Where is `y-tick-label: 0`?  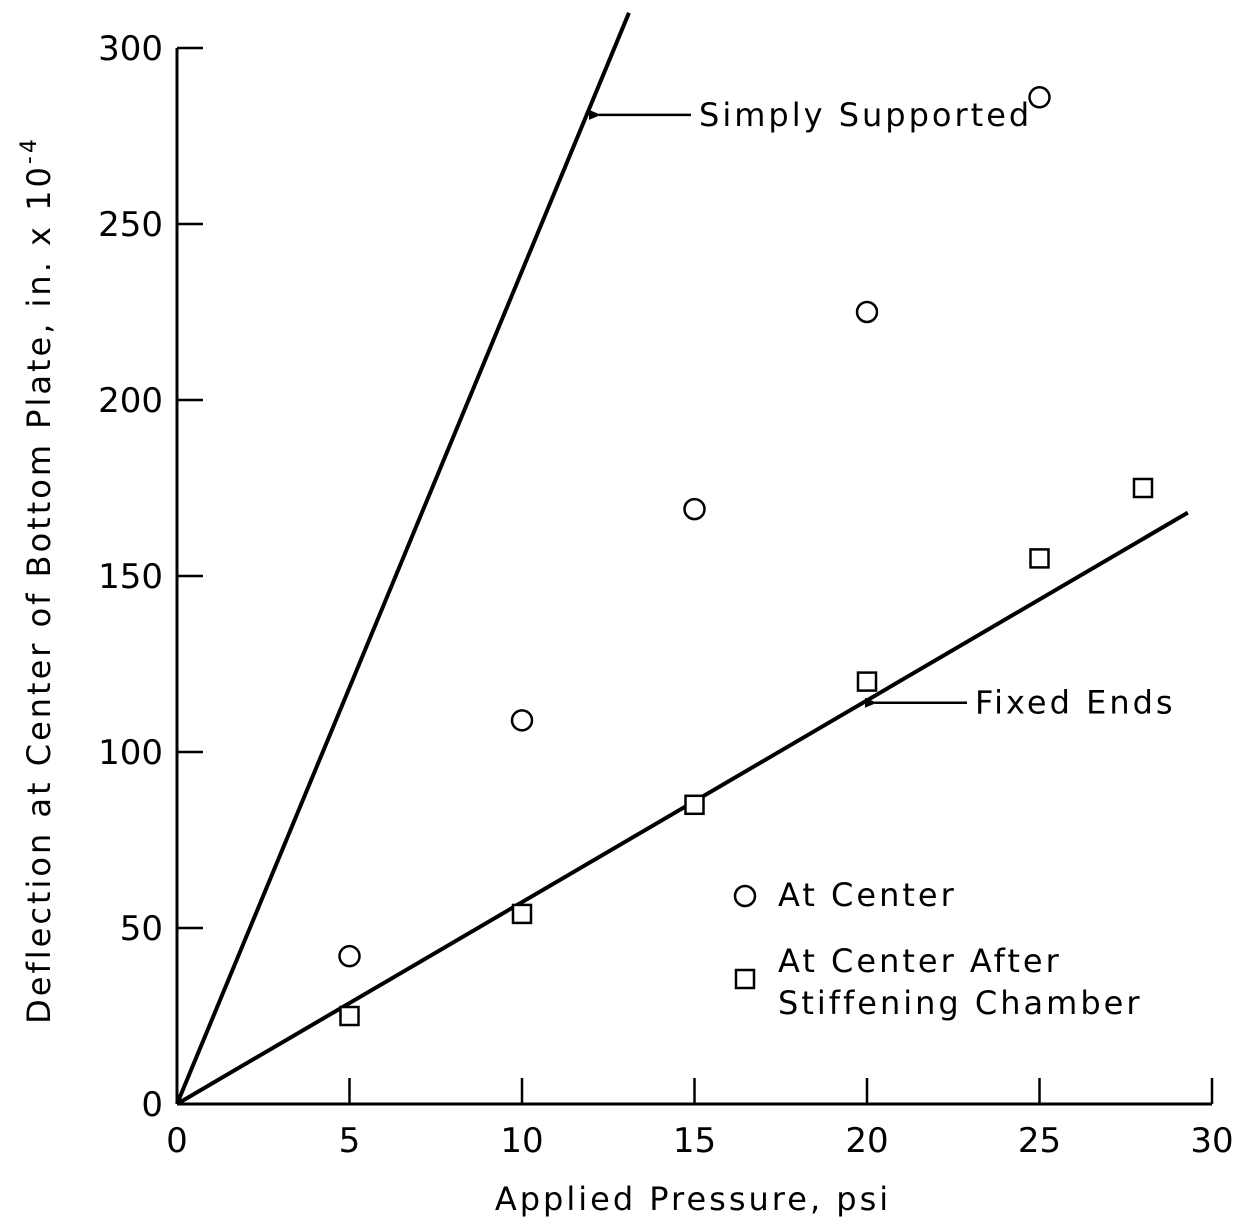 y-tick-label: 0 is located at coordinates (152, 1105).